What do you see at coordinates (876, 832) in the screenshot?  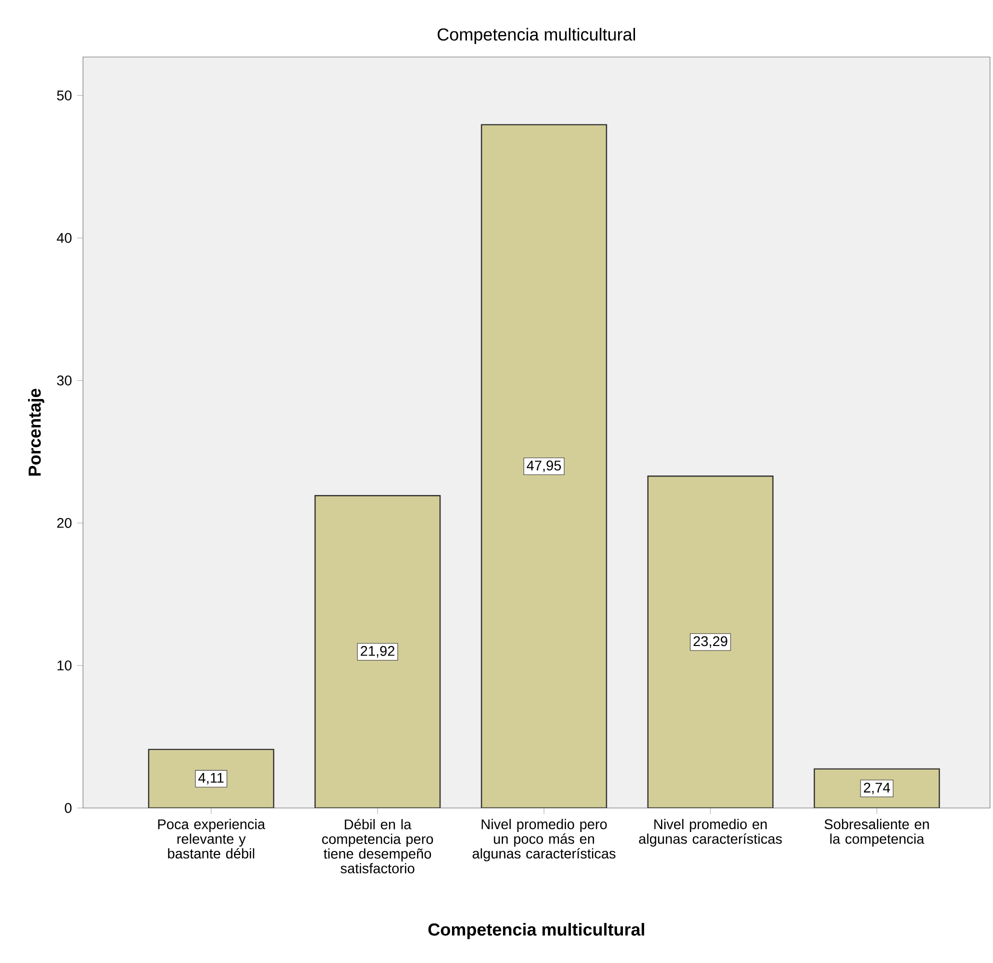 I see `x-tick-label: Sobresaliente en la competencia` at bounding box center [876, 832].